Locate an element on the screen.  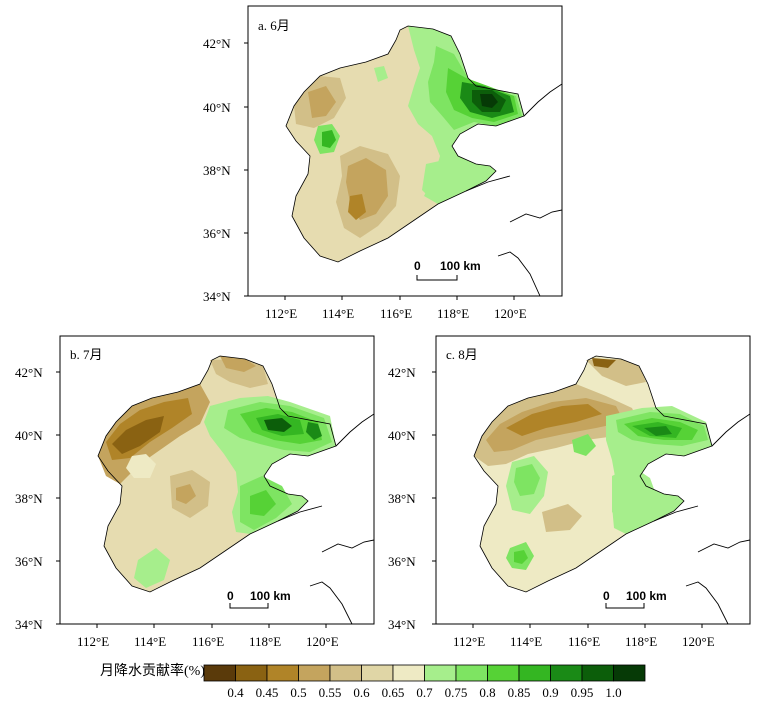
colorbar-tick-label: 0.7 is located at coordinates (424, 692).